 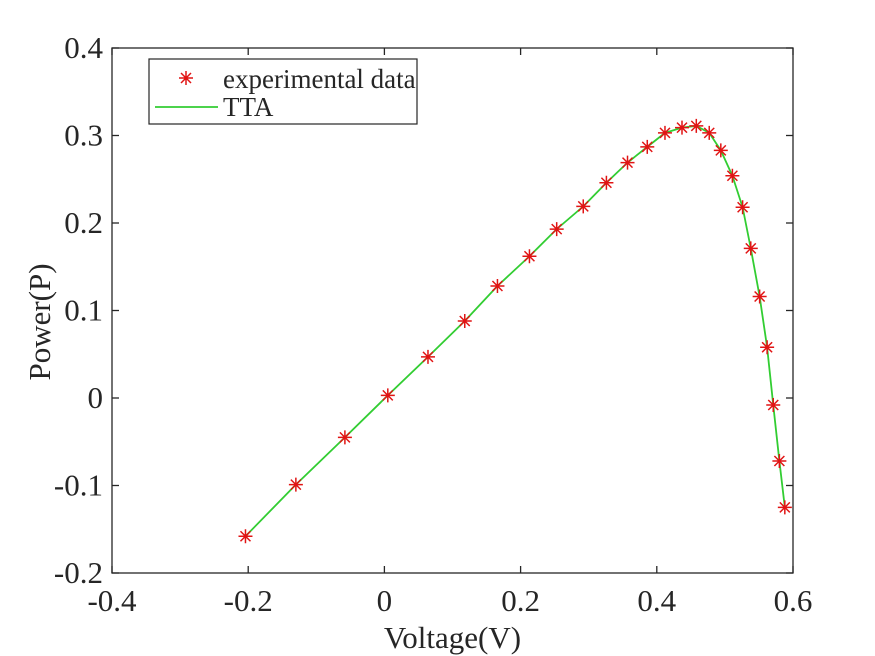 I want to click on y-tick-label: 0.2, so click(x=83, y=222).